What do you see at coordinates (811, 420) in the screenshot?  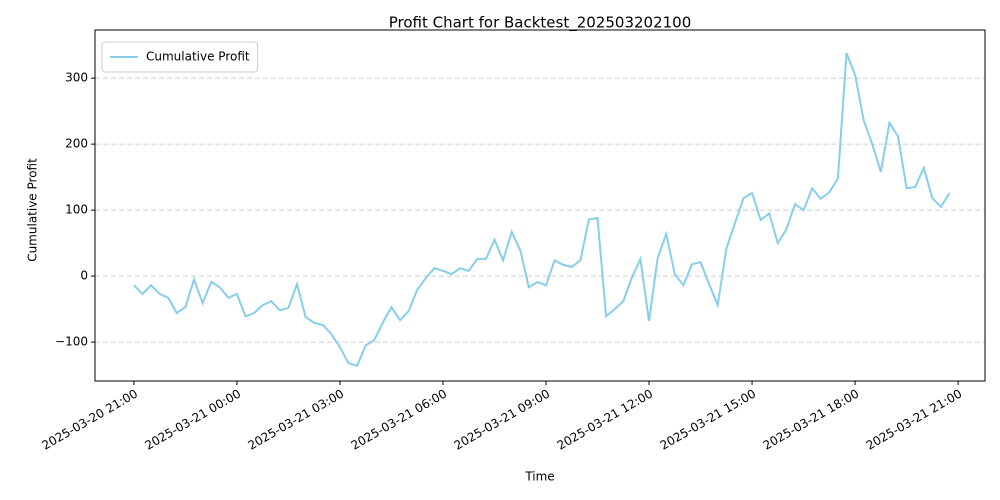 I see `x-tick-label: 2025-03-21 18:00` at bounding box center [811, 420].